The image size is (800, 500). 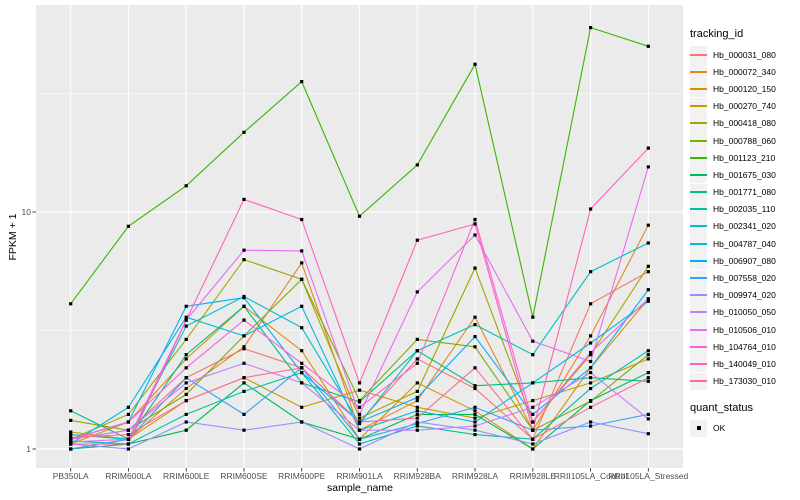 I want to click on legend-item: Hb_000788_060, so click(x=745, y=141).